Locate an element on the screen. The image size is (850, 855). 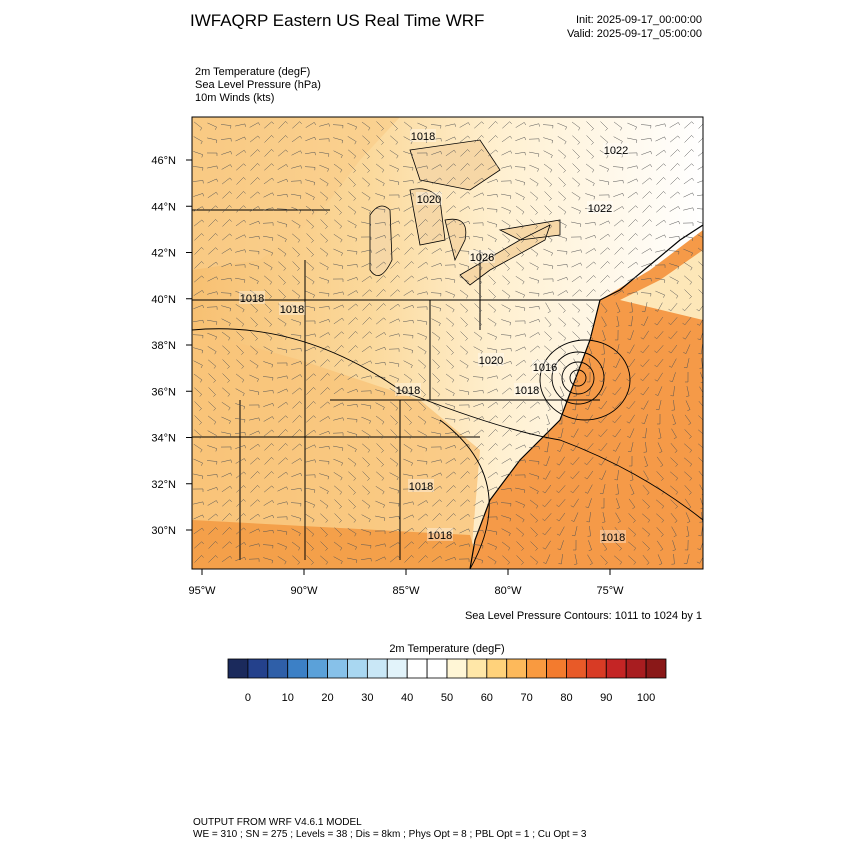
field-label: 10m Winds (kts) is located at coordinates (234, 98).